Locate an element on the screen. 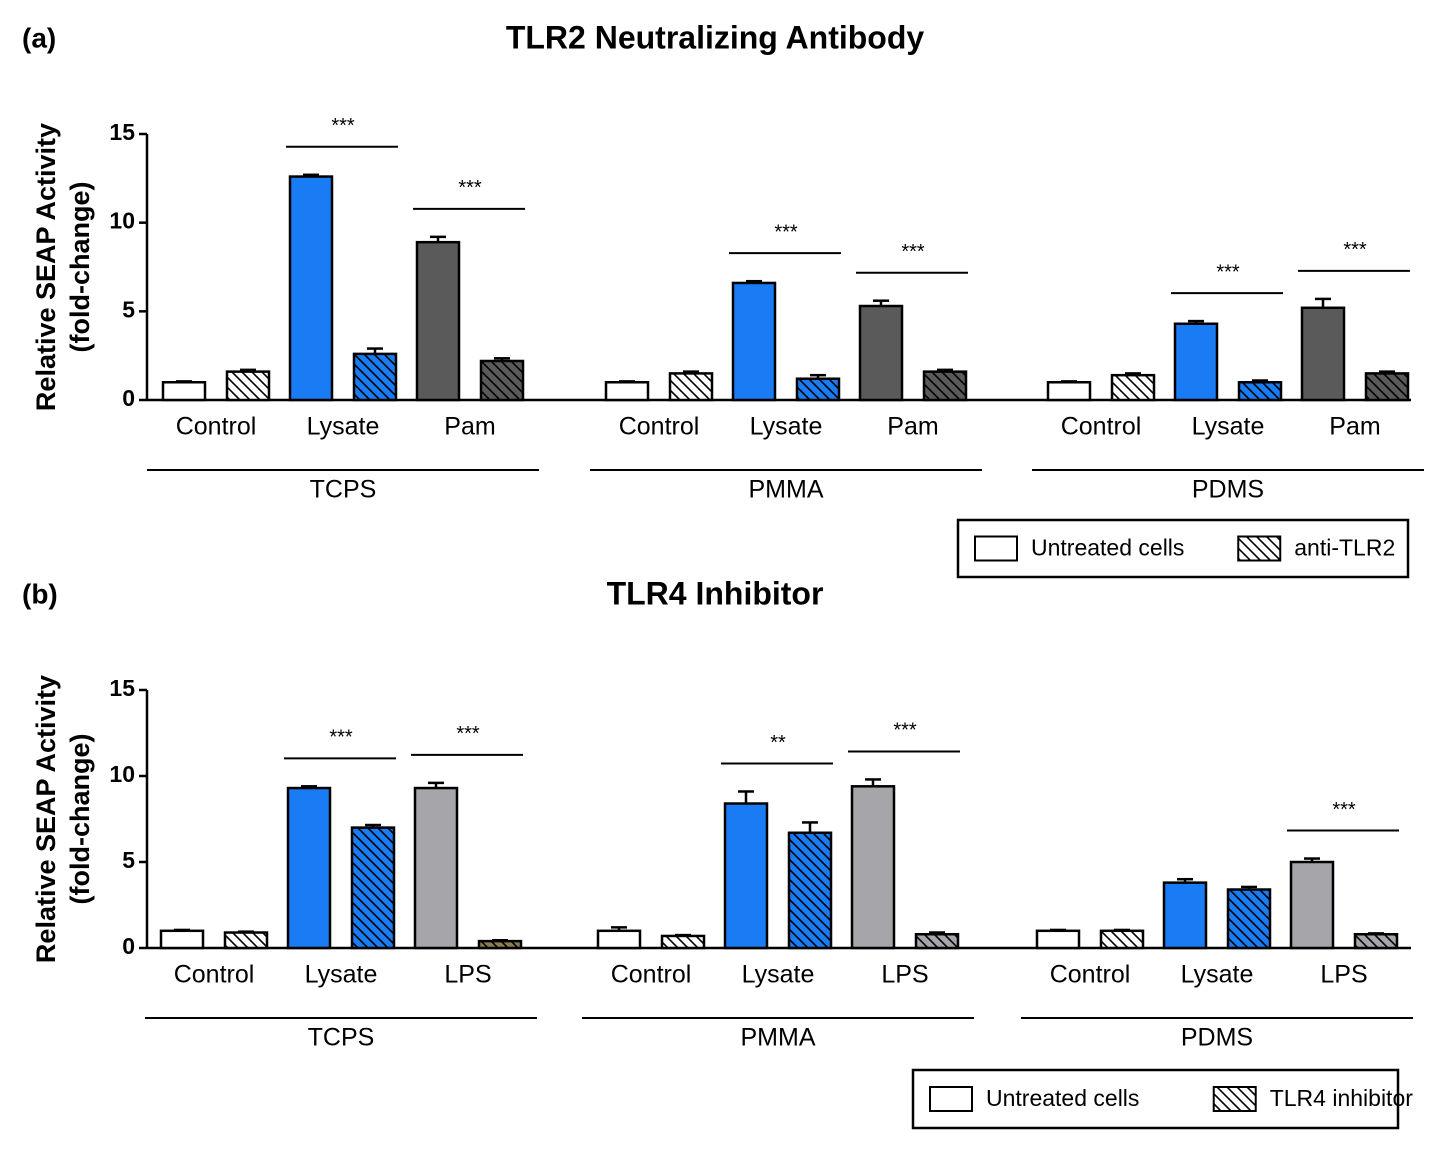  chart-title: TLR4 Inhibitor is located at coordinates (715, 593).